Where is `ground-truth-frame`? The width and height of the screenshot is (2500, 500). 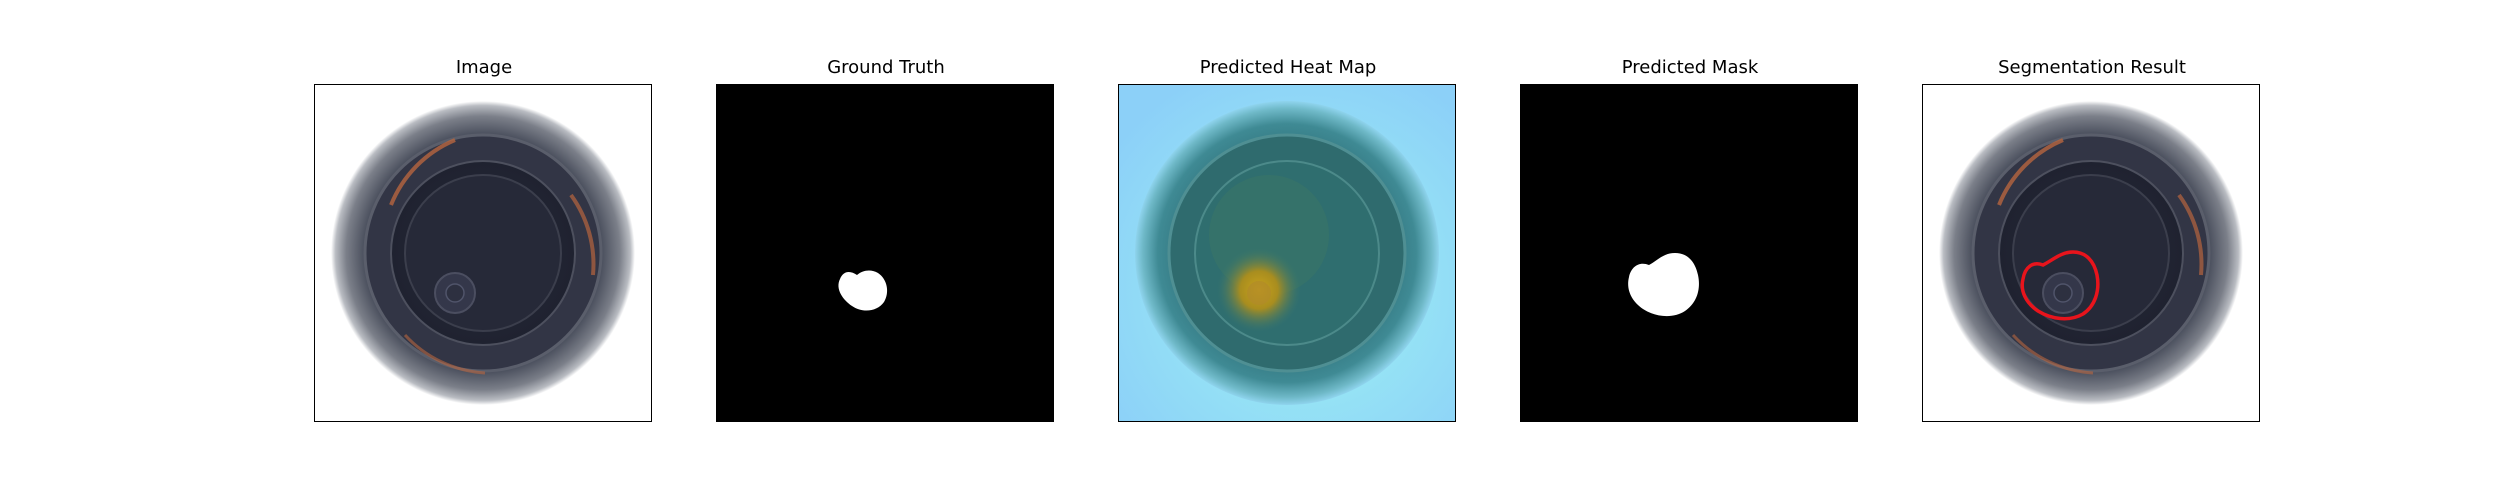
ground-truth-frame is located at coordinates (885, 253).